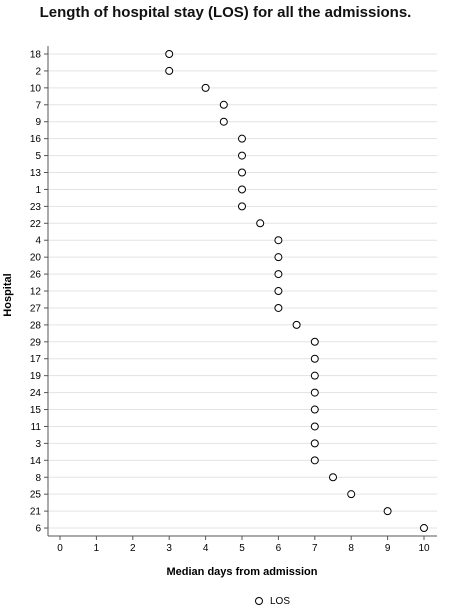 The height and width of the screenshot is (611, 451). I want to click on y-tick-label: 29, so click(36, 342).